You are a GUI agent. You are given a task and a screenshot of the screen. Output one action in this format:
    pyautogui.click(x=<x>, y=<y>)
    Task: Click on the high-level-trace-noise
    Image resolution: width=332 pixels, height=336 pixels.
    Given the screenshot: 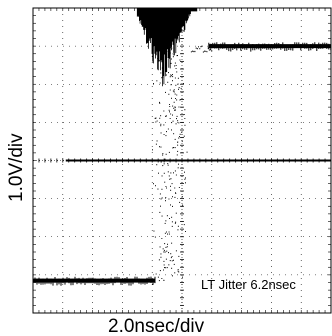 What is the action you would take?
    pyautogui.click(x=270, y=47)
    